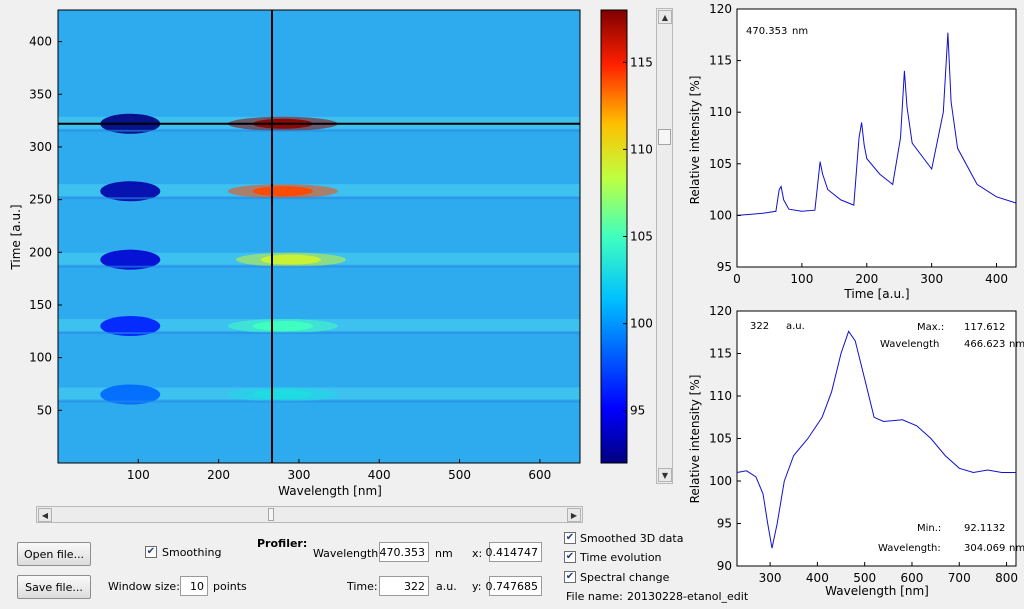  I want to click on time-plot-y-ticks: 95 100 105 110 115 120, so click(725, 138).